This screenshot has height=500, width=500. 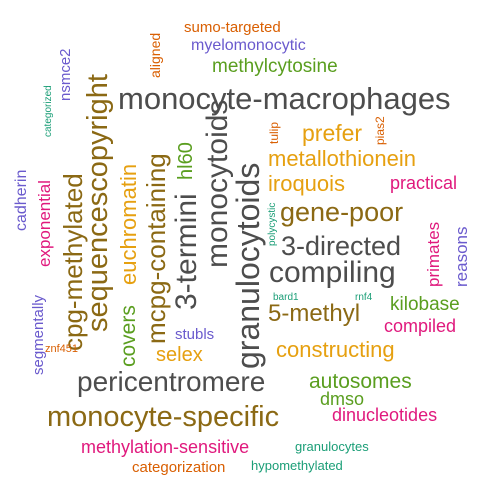 I want to click on word-bard1: bard1, so click(x=286, y=297).